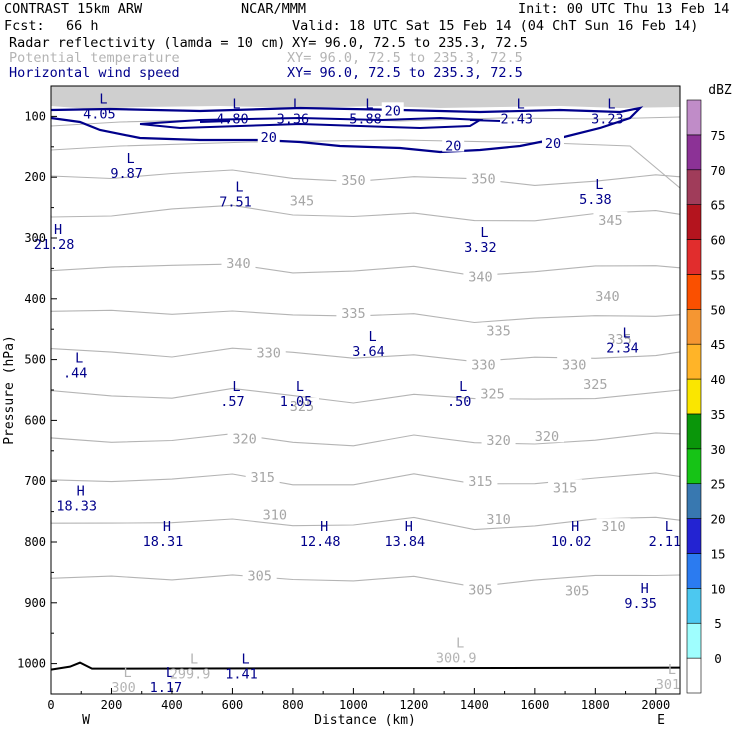  I want to click on reflectivity-shading, so click(365, 97).